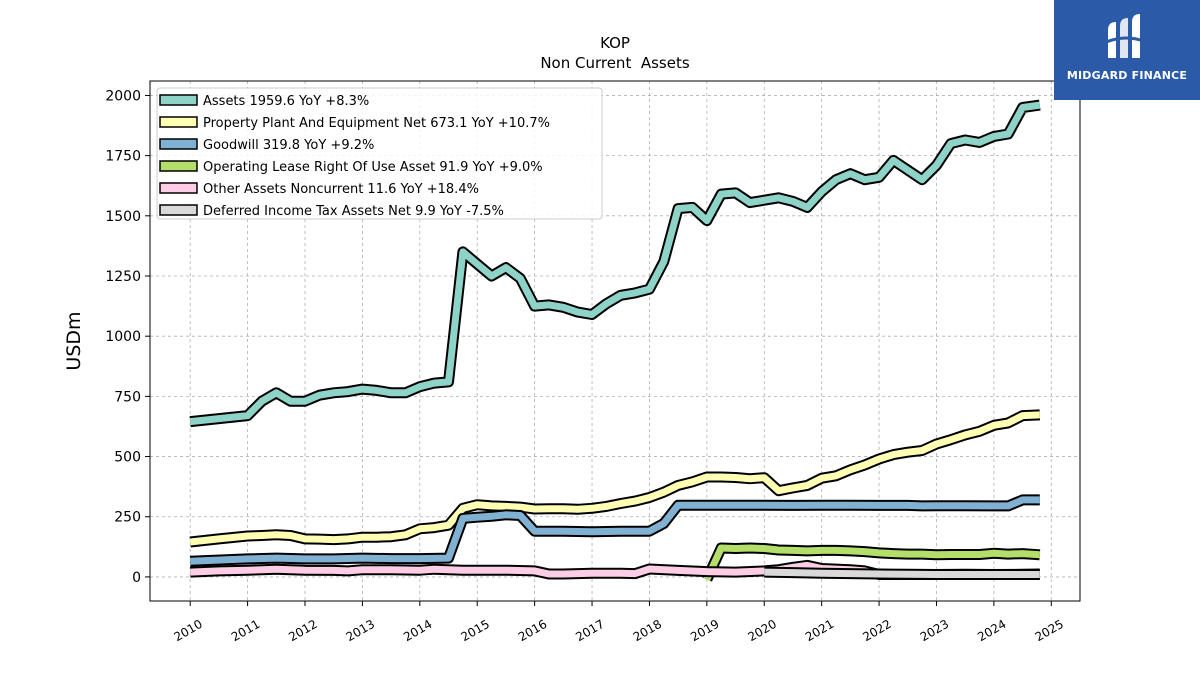 The height and width of the screenshot is (675, 1200). What do you see at coordinates (341, 189) in the screenshot?
I see `legend-label: Other Assets Noncurrent 11.6 YoY +18.4%` at bounding box center [341, 189].